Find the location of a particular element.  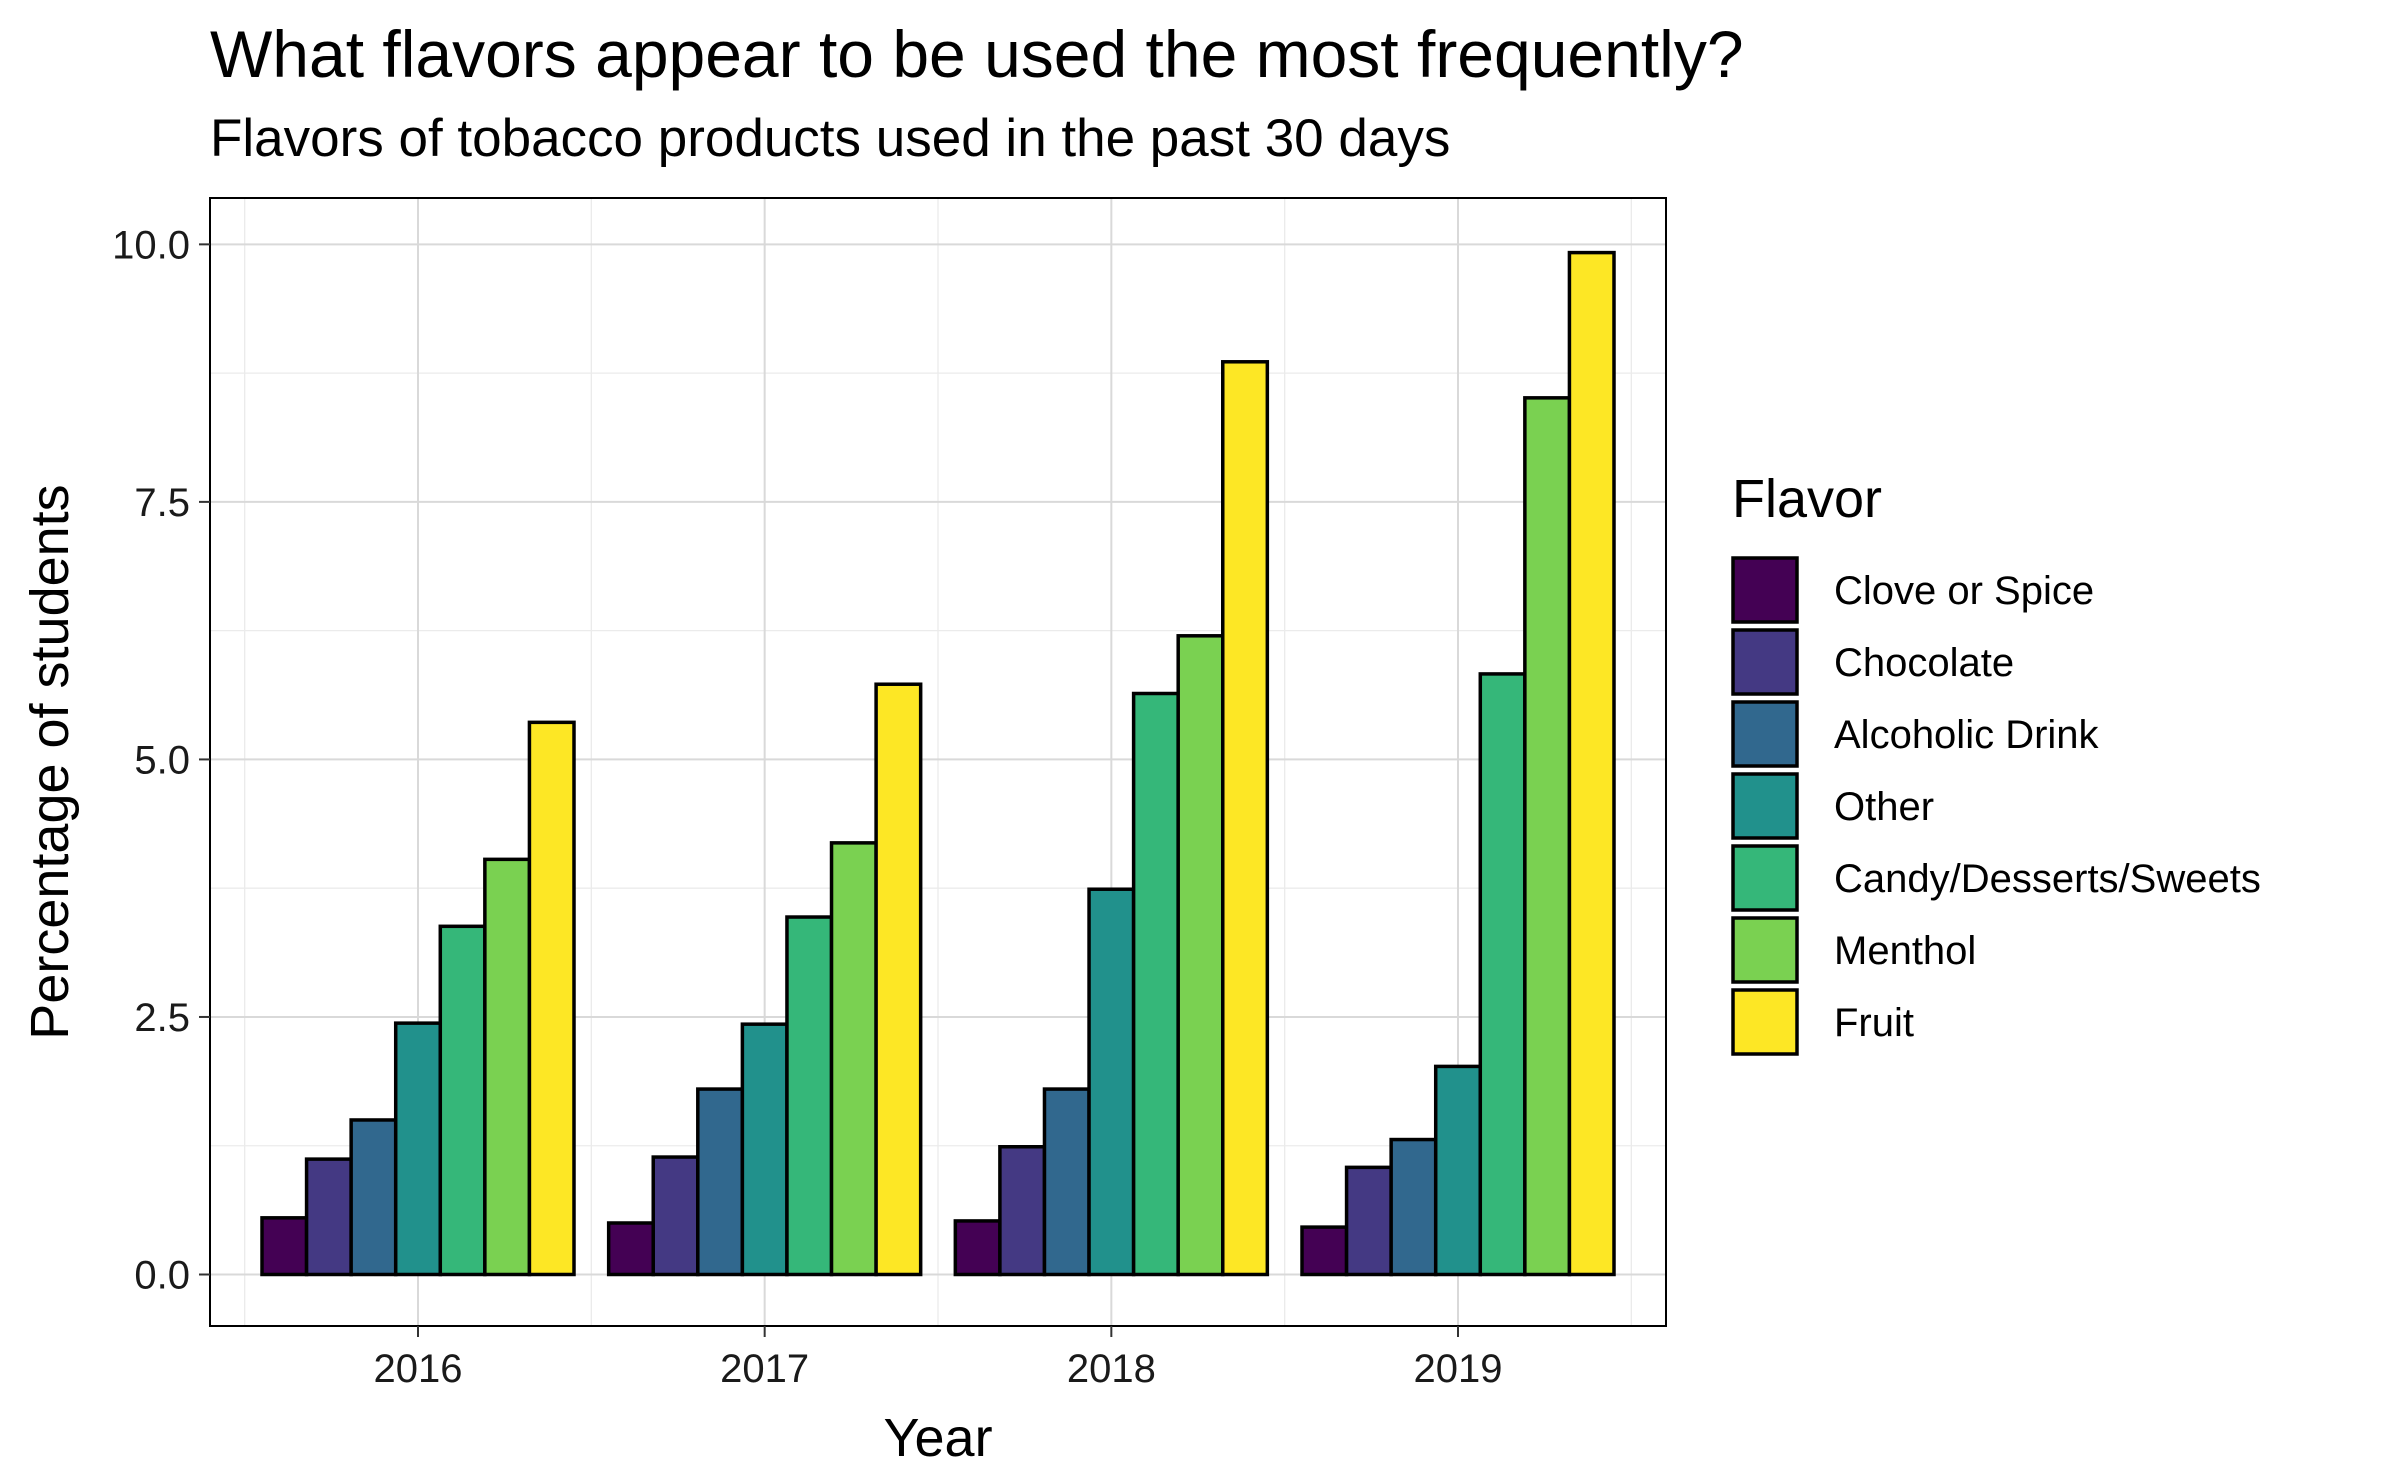

legend-title: Flavor is located at coordinates (1807, 499).